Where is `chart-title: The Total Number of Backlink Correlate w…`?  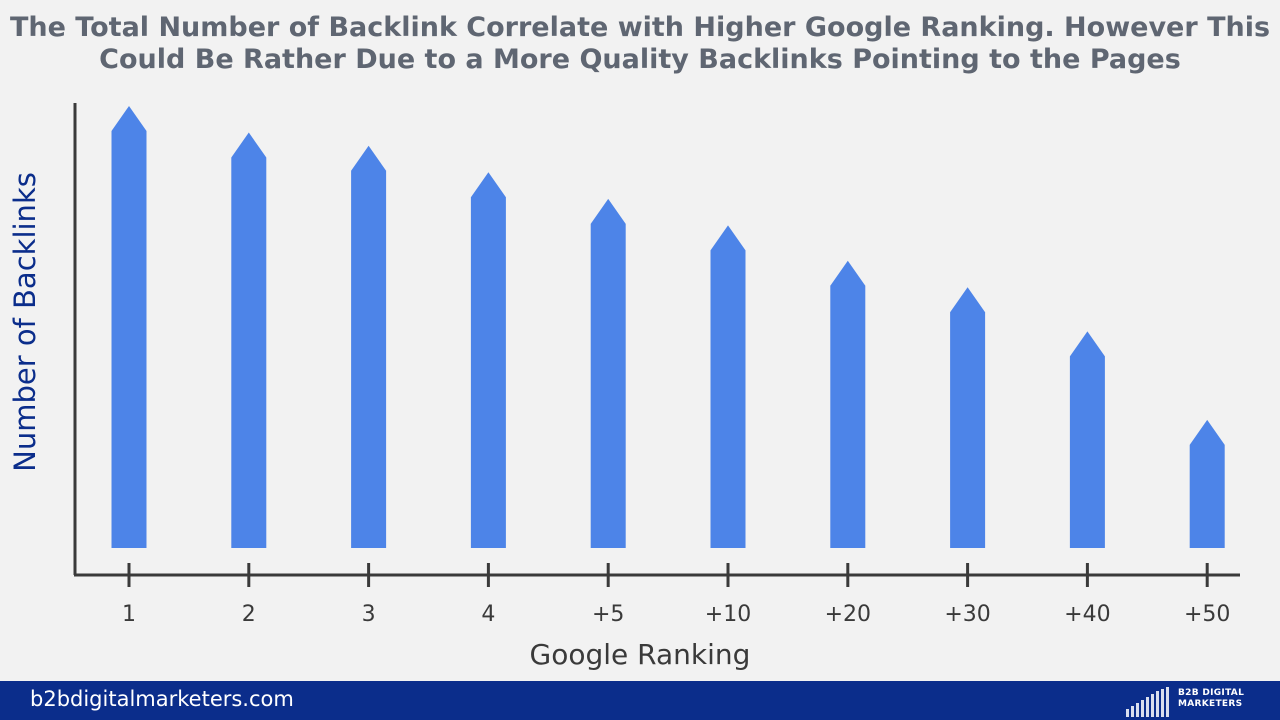 chart-title: The Total Number of Backlink Correlate w… is located at coordinates (640, 44).